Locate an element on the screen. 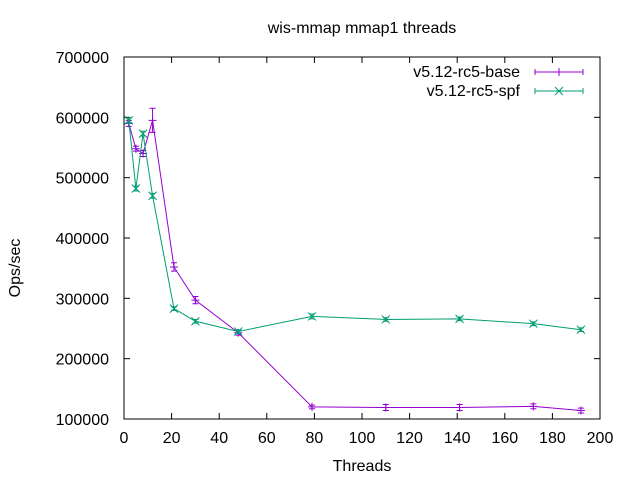 The image size is (640, 480). x-tick-label: 20 is located at coordinates (172, 438).